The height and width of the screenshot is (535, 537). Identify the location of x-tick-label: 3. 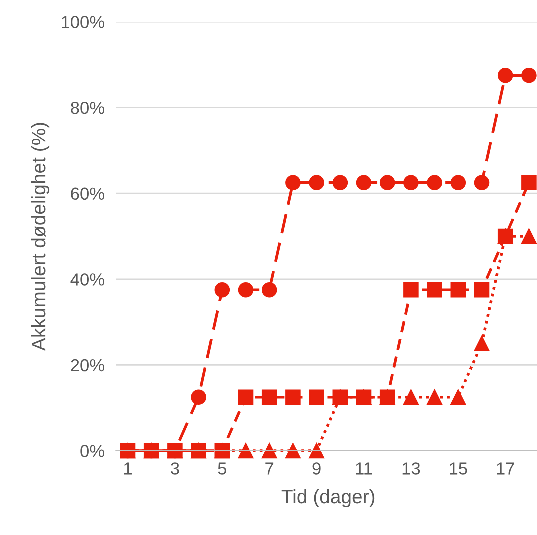
(175, 468).